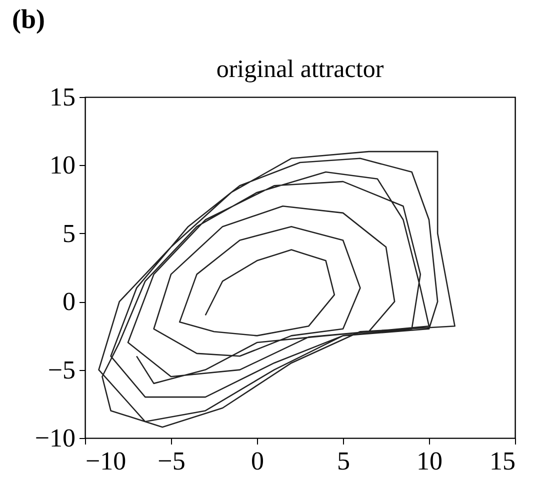 Image resolution: width=544 pixels, height=489 pixels. Describe the element at coordinates (69, 301) in the screenshot. I see `y-tick-label: 0` at that location.